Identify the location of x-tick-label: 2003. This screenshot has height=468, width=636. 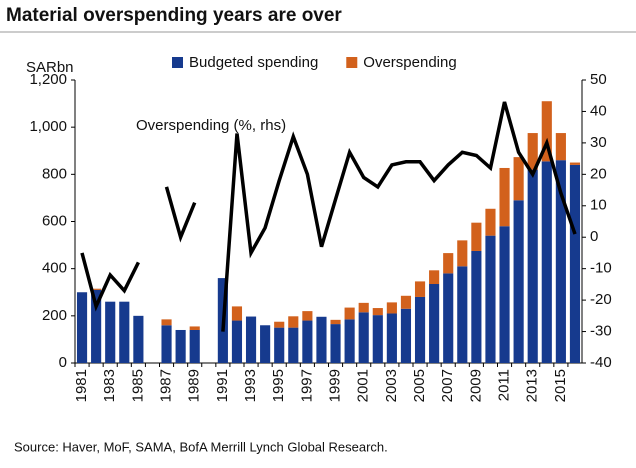
(391, 385).